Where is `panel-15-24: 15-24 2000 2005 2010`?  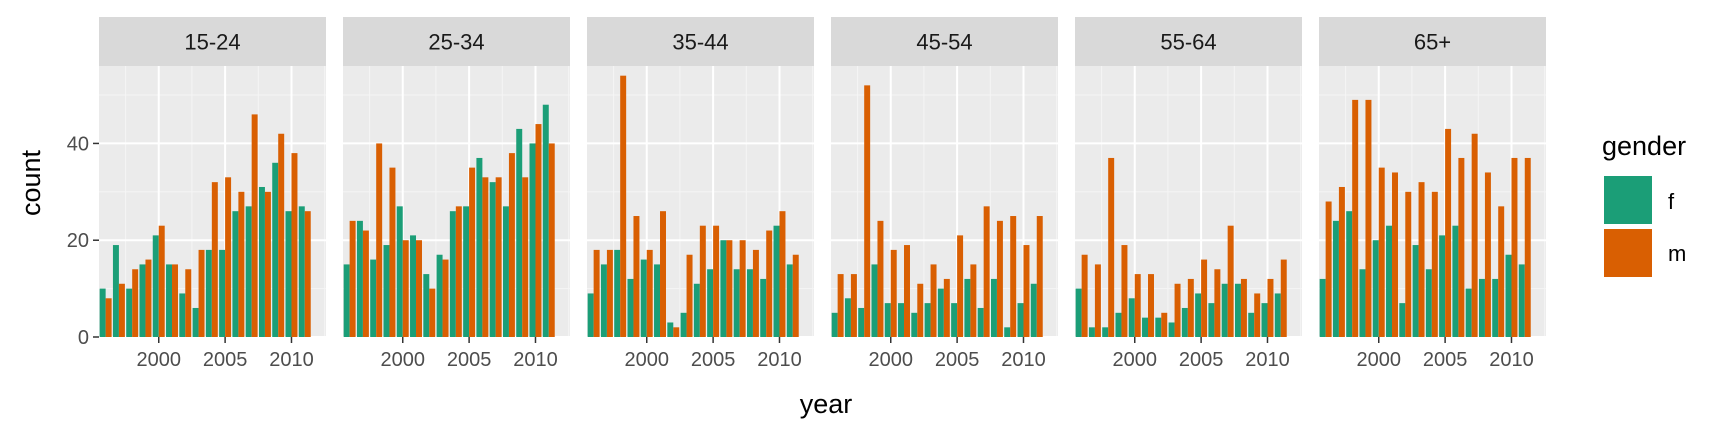
panel-15-24: 15-24 2000 2005 2010 is located at coordinates (212, 194).